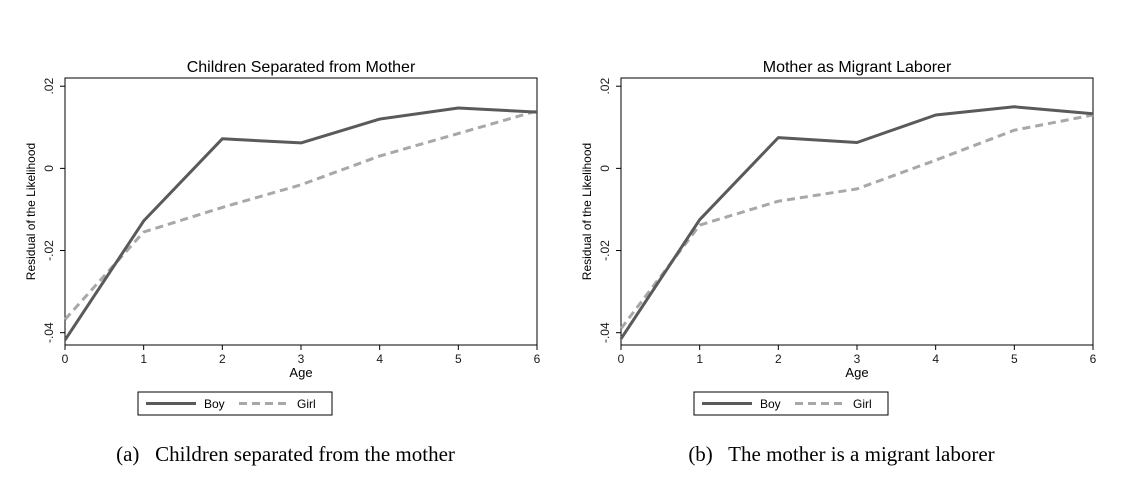  I want to click on chart-title: Children Separated from Mother, so click(301, 67).